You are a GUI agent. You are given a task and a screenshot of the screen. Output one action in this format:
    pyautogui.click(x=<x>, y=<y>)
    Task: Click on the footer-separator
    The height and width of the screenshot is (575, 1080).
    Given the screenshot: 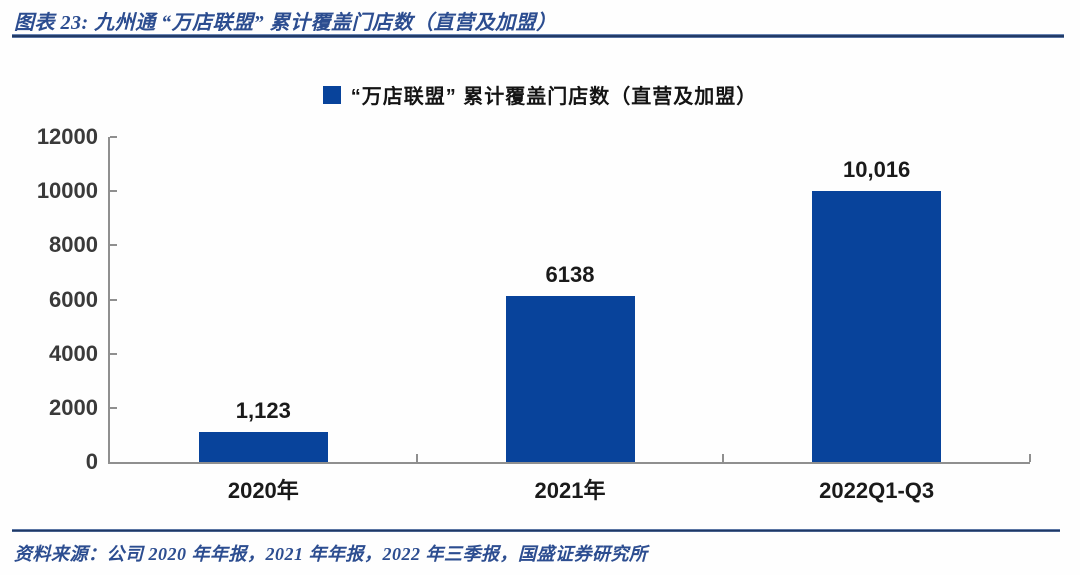 What is the action you would take?
    pyautogui.click(x=536, y=530)
    